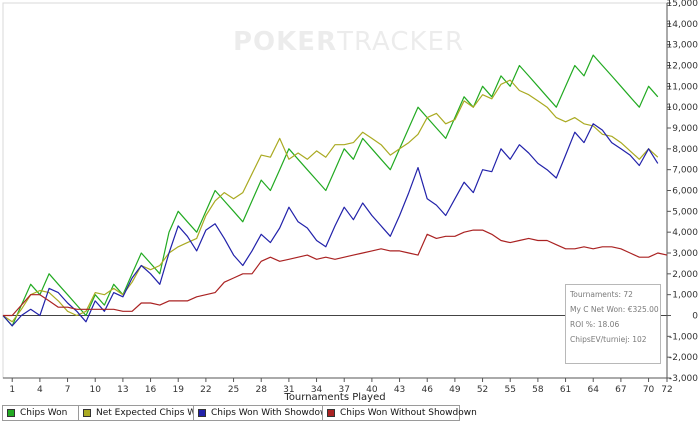 The image size is (700, 429). I want to click on x-tick-label: 67, so click(620, 390).